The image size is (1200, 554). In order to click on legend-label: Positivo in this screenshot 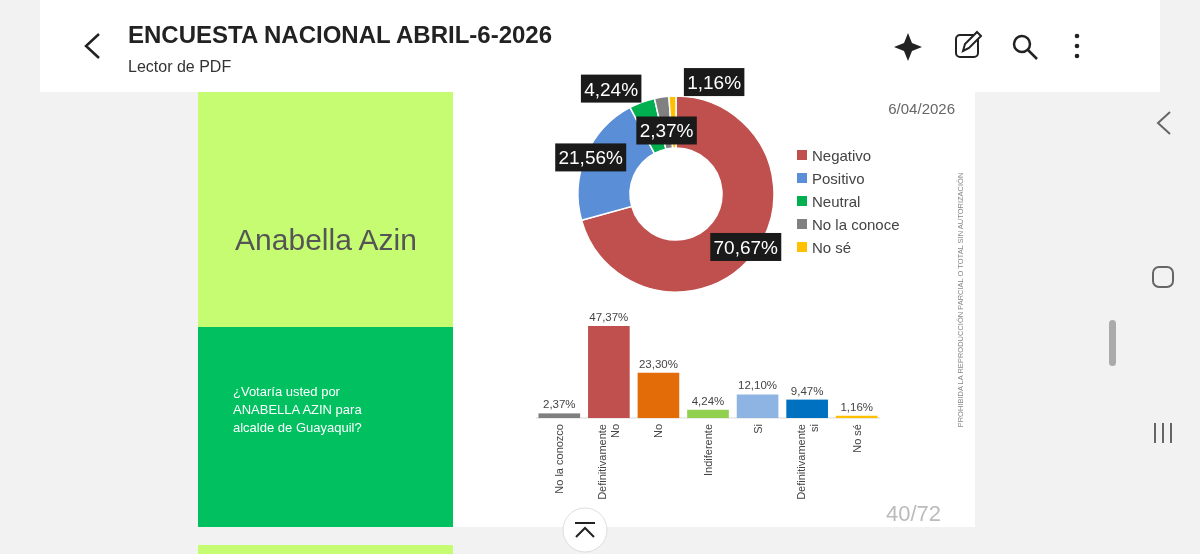, I will do `click(838, 178)`.